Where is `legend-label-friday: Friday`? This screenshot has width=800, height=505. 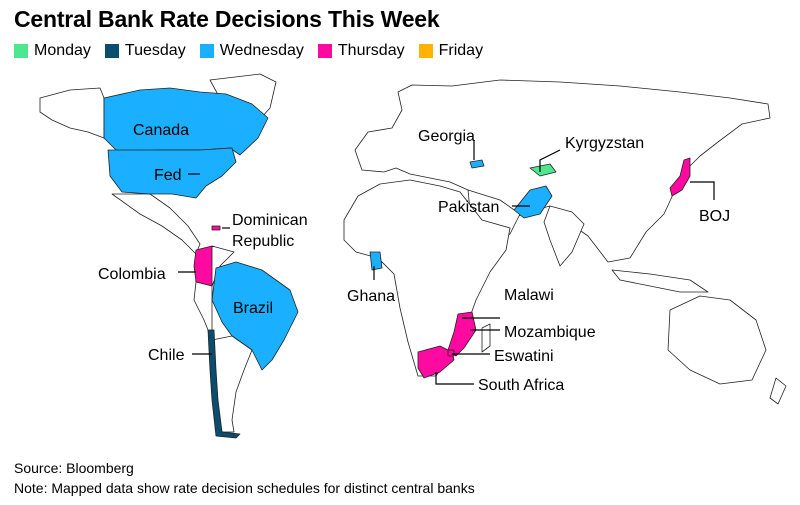
legend-label-friday: Friday is located at coordinates (461, 50).